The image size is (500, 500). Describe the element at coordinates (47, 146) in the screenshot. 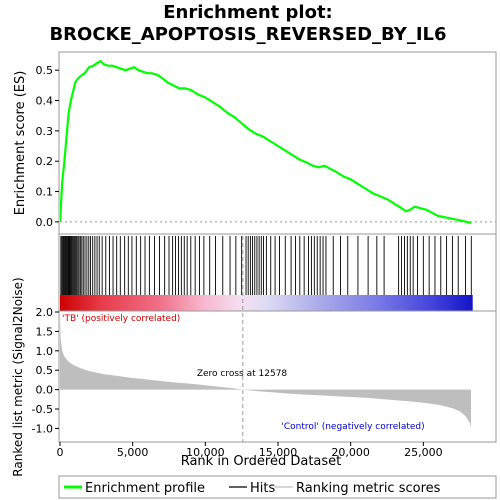

I see `es-y-ticks: 0.0 0.1 0.2 0.3 0.4 0.5` at that location.